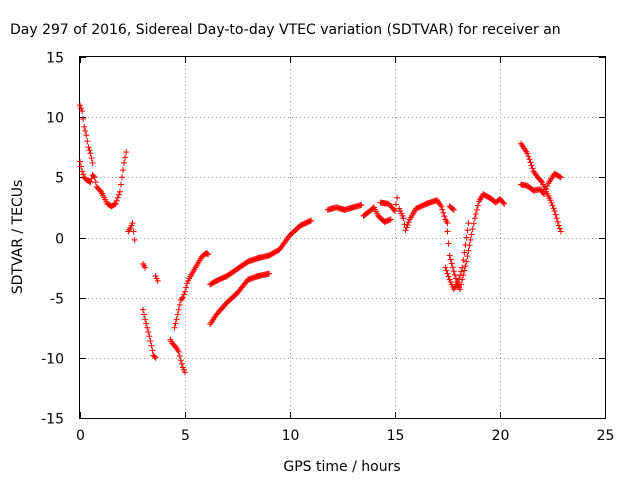 This screenshot has height=480, width=640. I want to click on y-tick-label: 10, so click(55, 119).